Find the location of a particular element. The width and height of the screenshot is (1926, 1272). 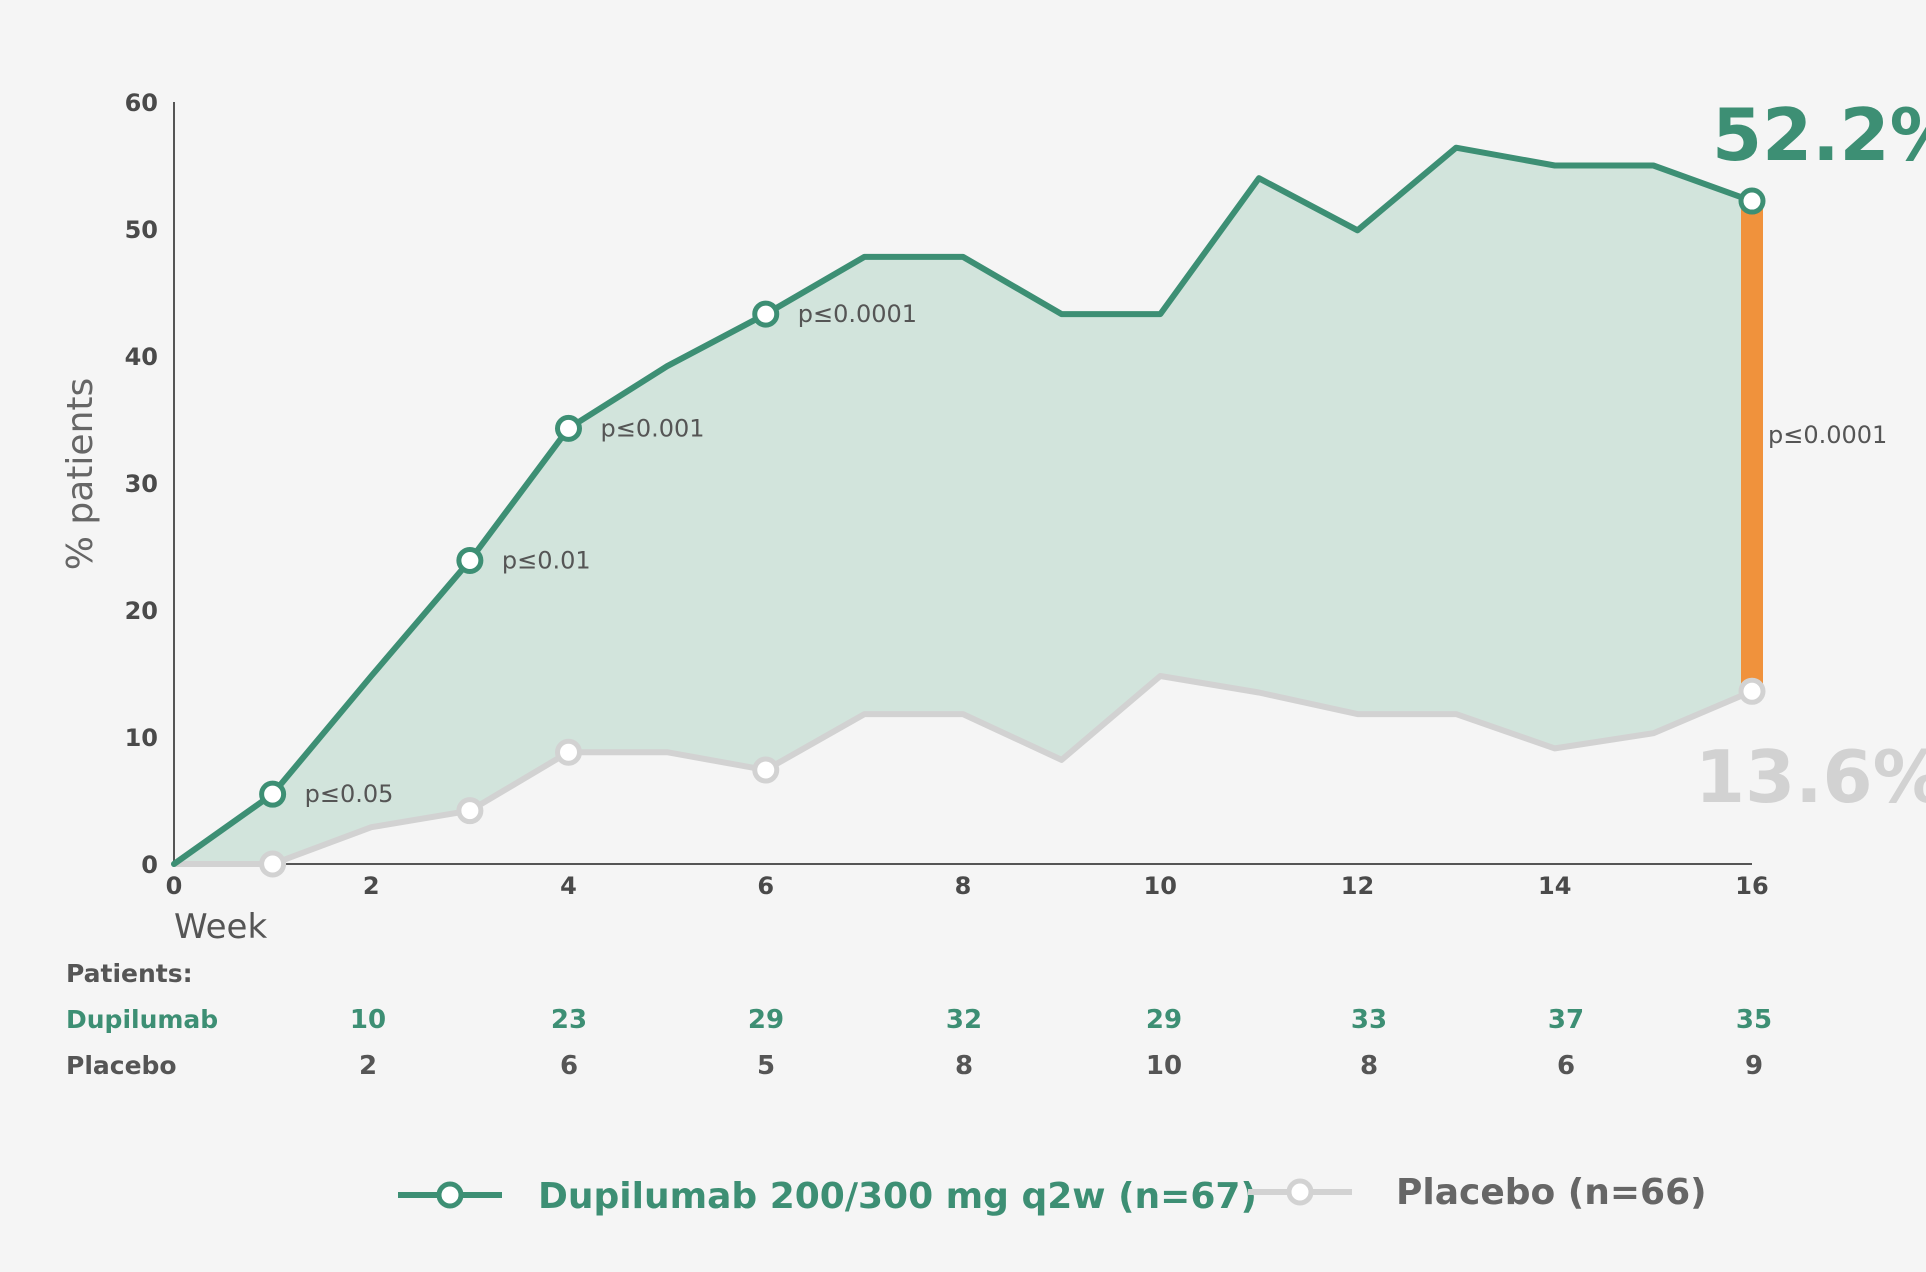

p-value-annotations: p≤0.05 p≤0.01 p≤0.001 p≤0.0001 is located at coordinates (611, 554).